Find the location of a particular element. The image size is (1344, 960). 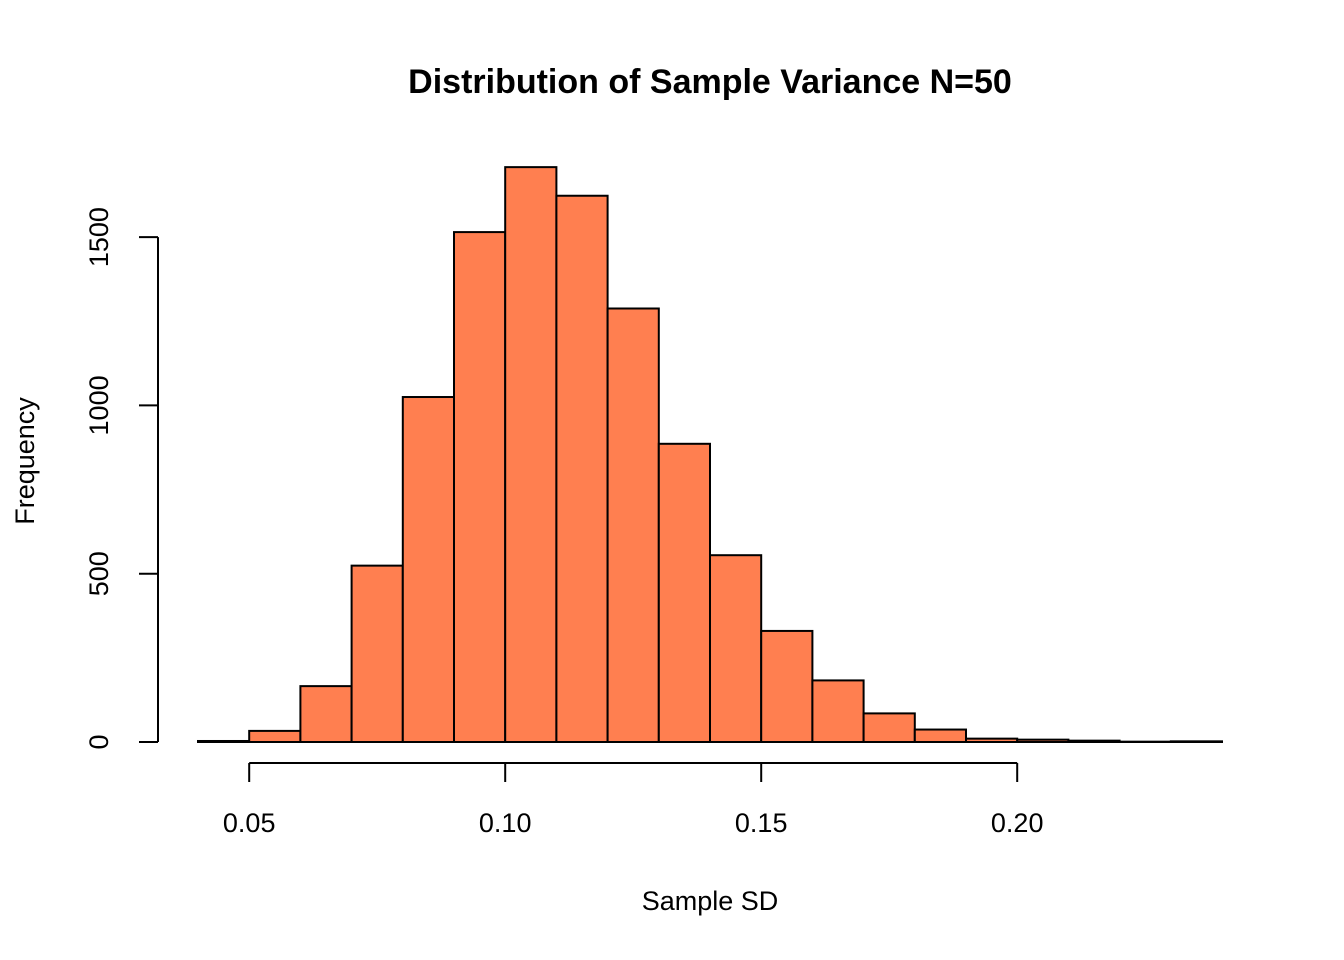

x-axis-label: Sample SD is located at coordinates (710, 901).